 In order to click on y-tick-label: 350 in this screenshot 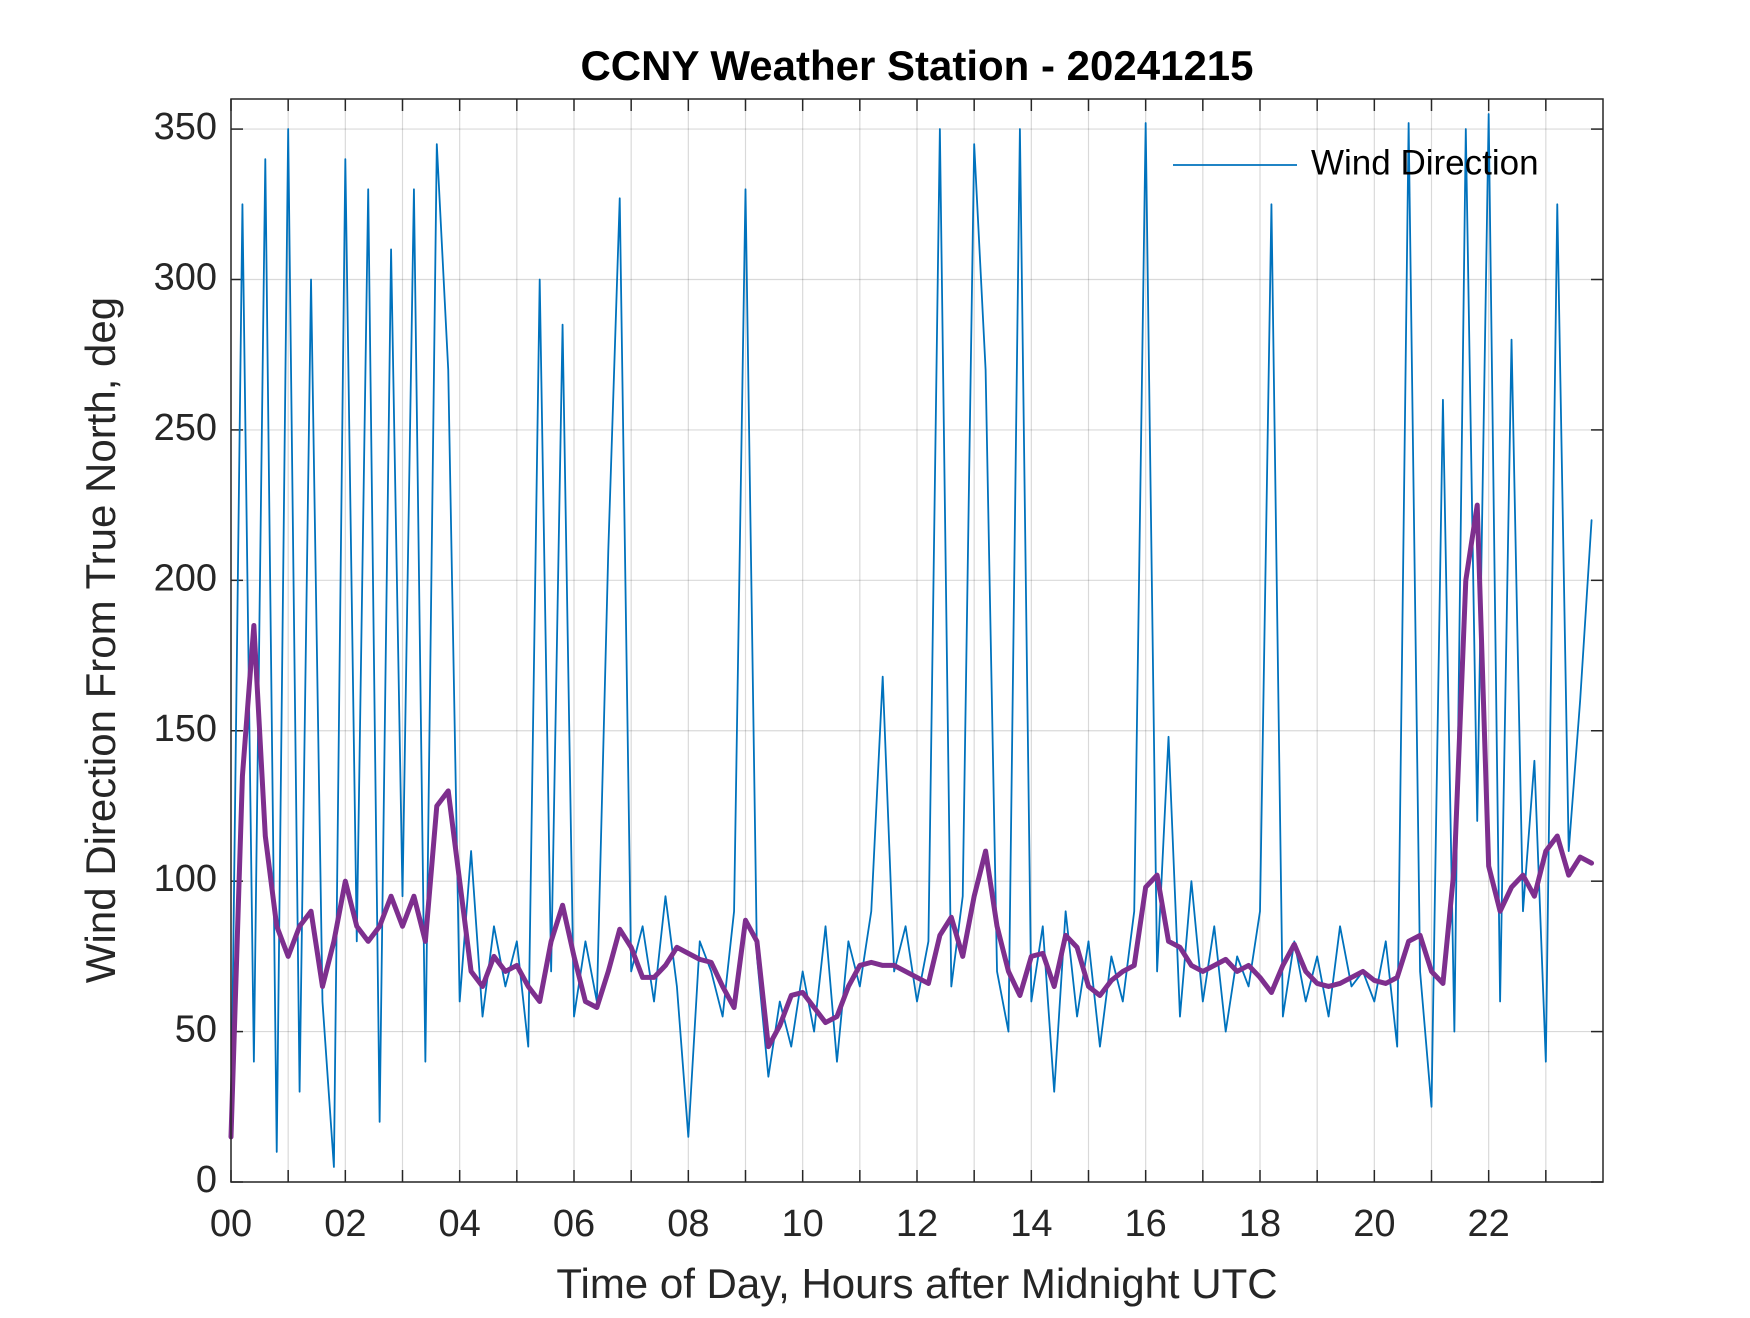, I will do `click(185, 127)`.